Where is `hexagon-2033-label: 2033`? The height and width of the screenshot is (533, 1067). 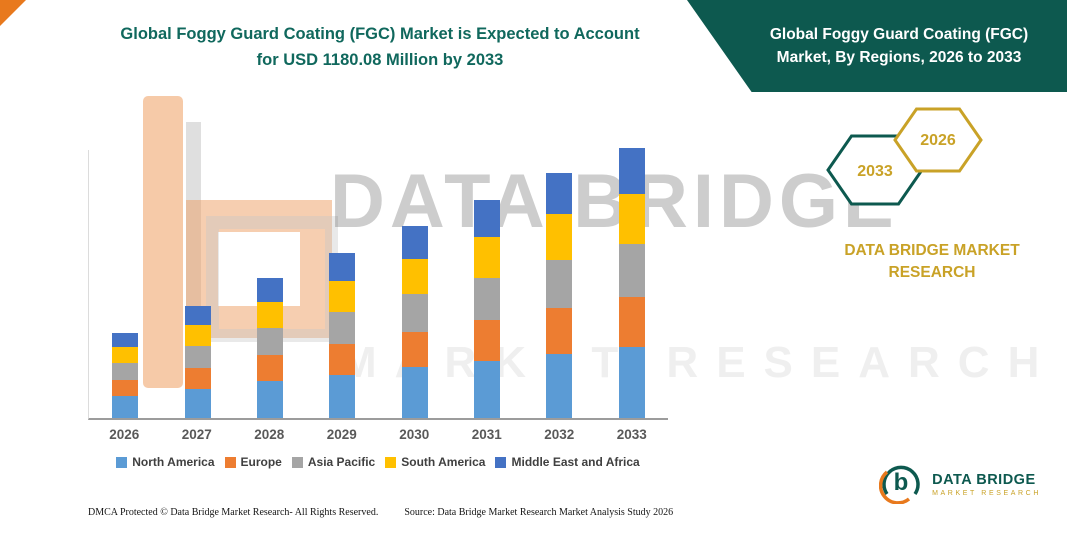
hexagon-2033-label: 2033 is located at coordinates (875, 171).